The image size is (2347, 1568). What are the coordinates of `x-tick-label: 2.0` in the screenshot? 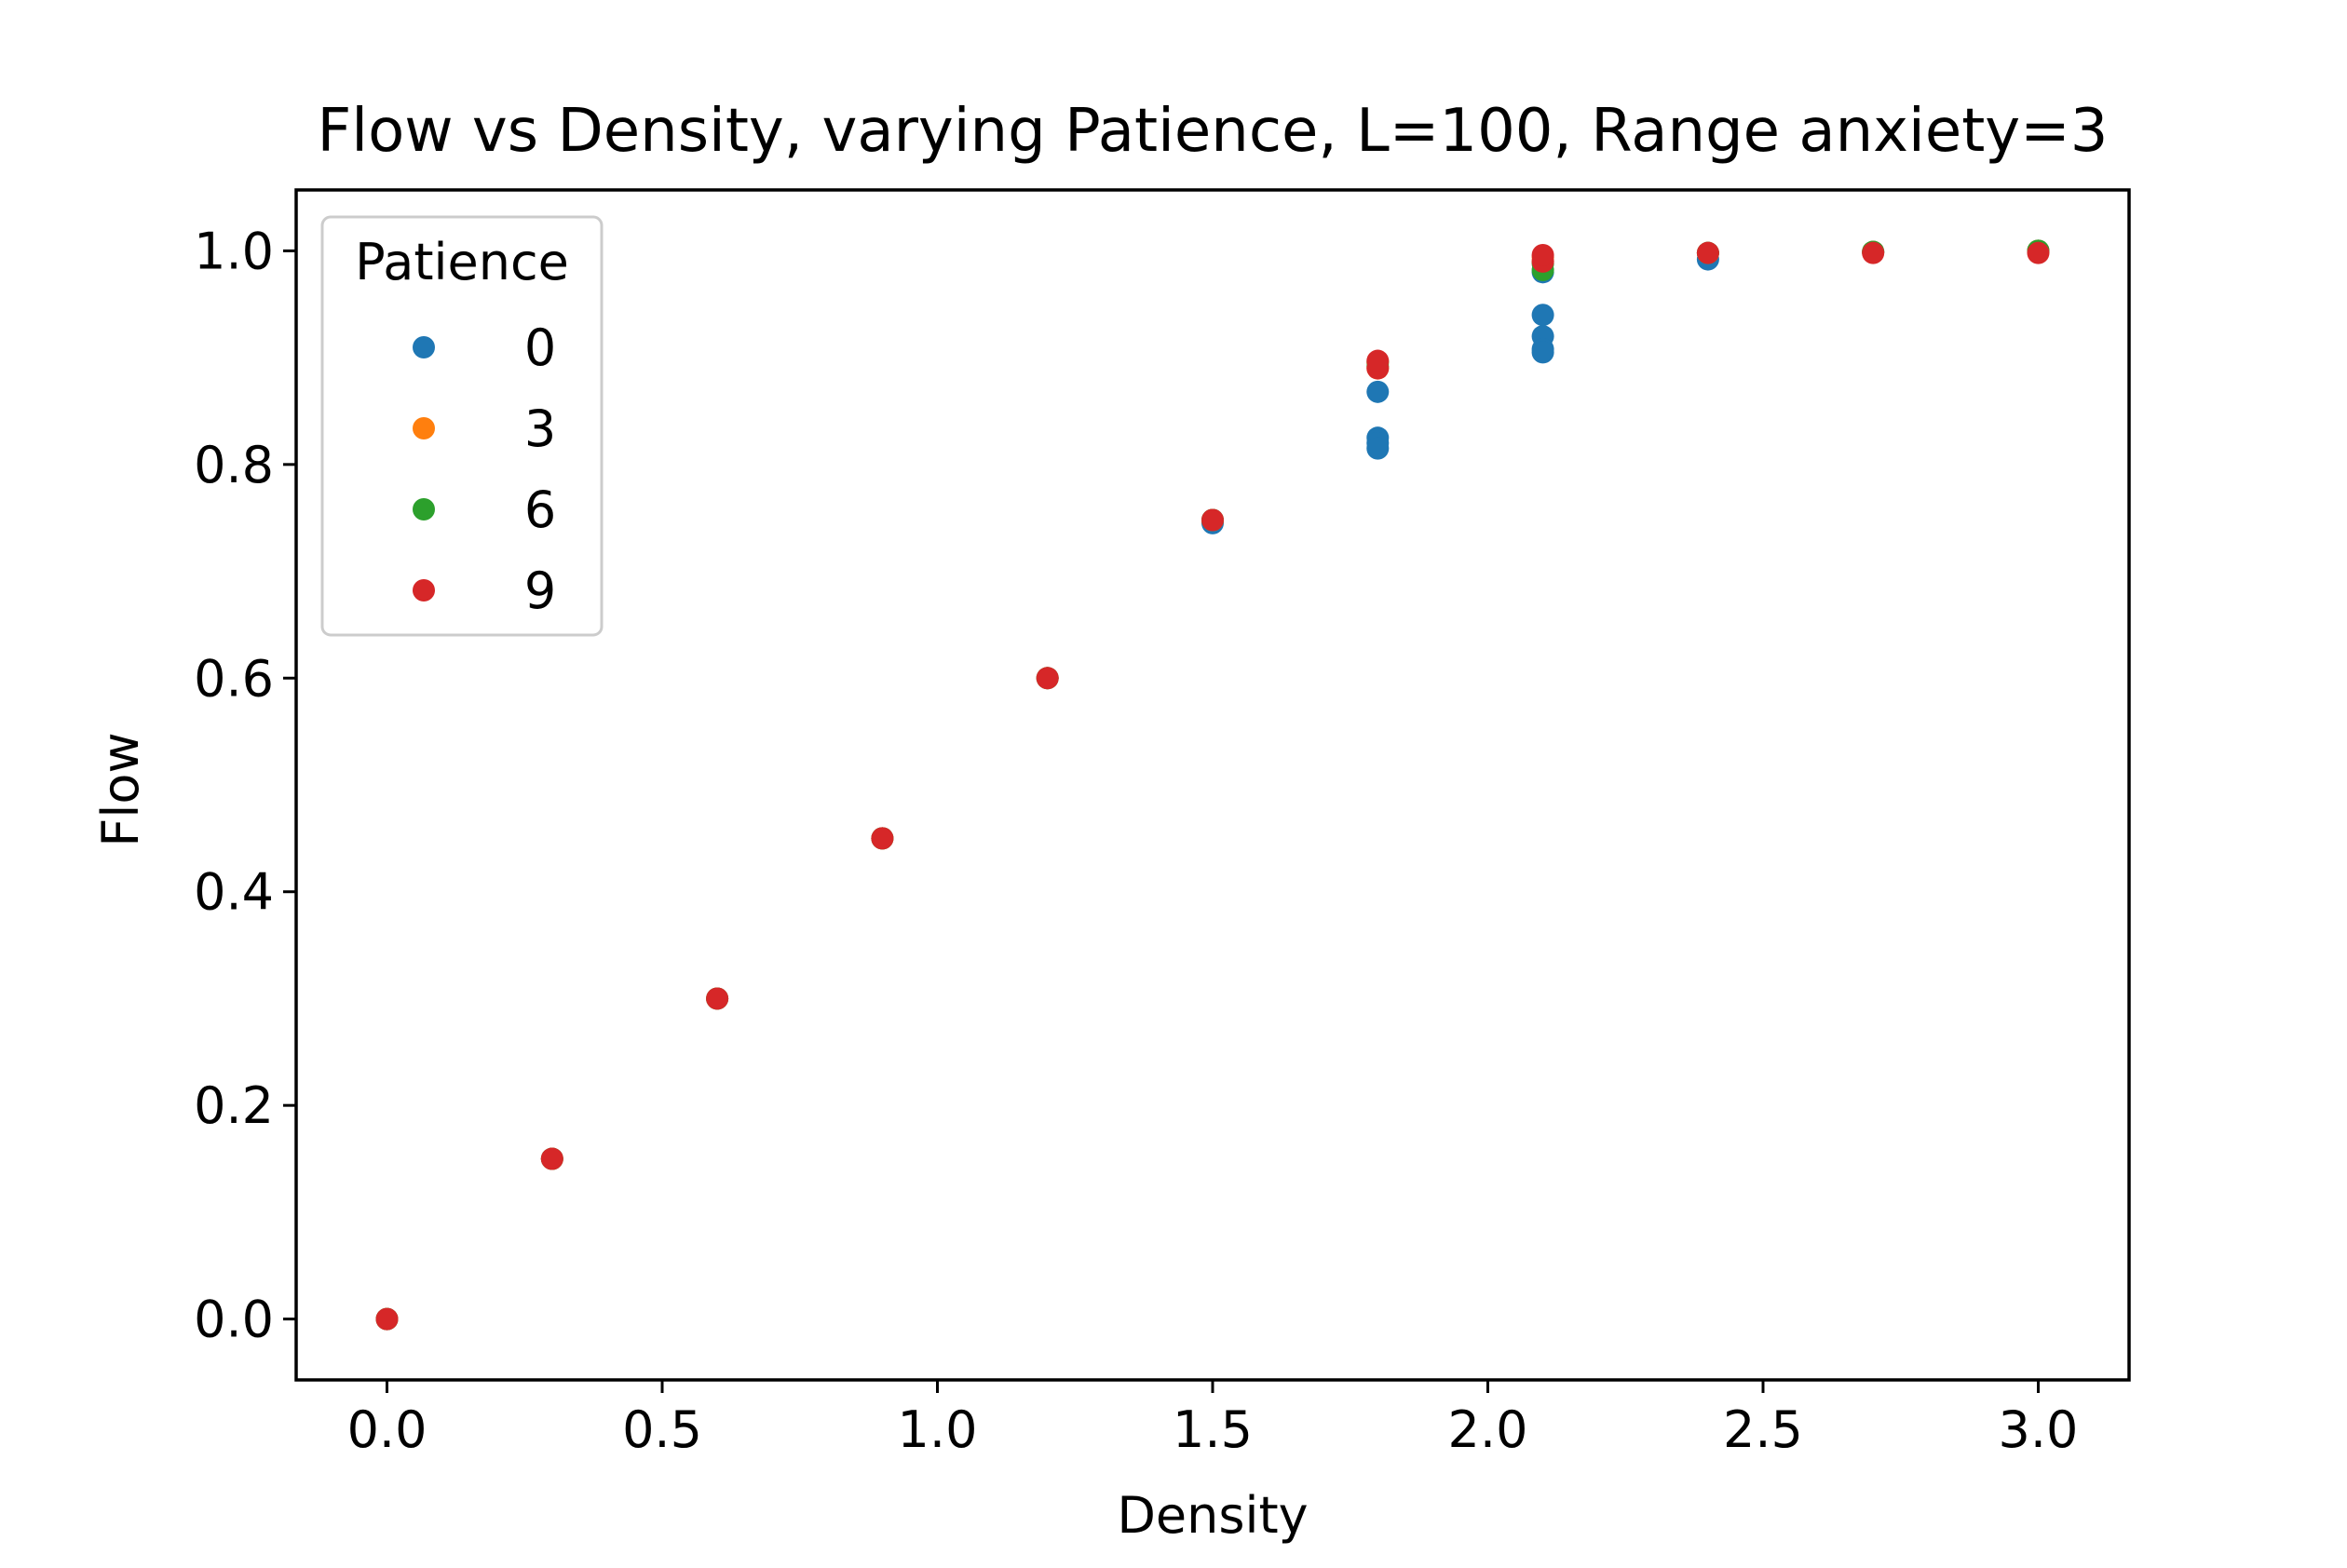 It's located at (1488, 1429).